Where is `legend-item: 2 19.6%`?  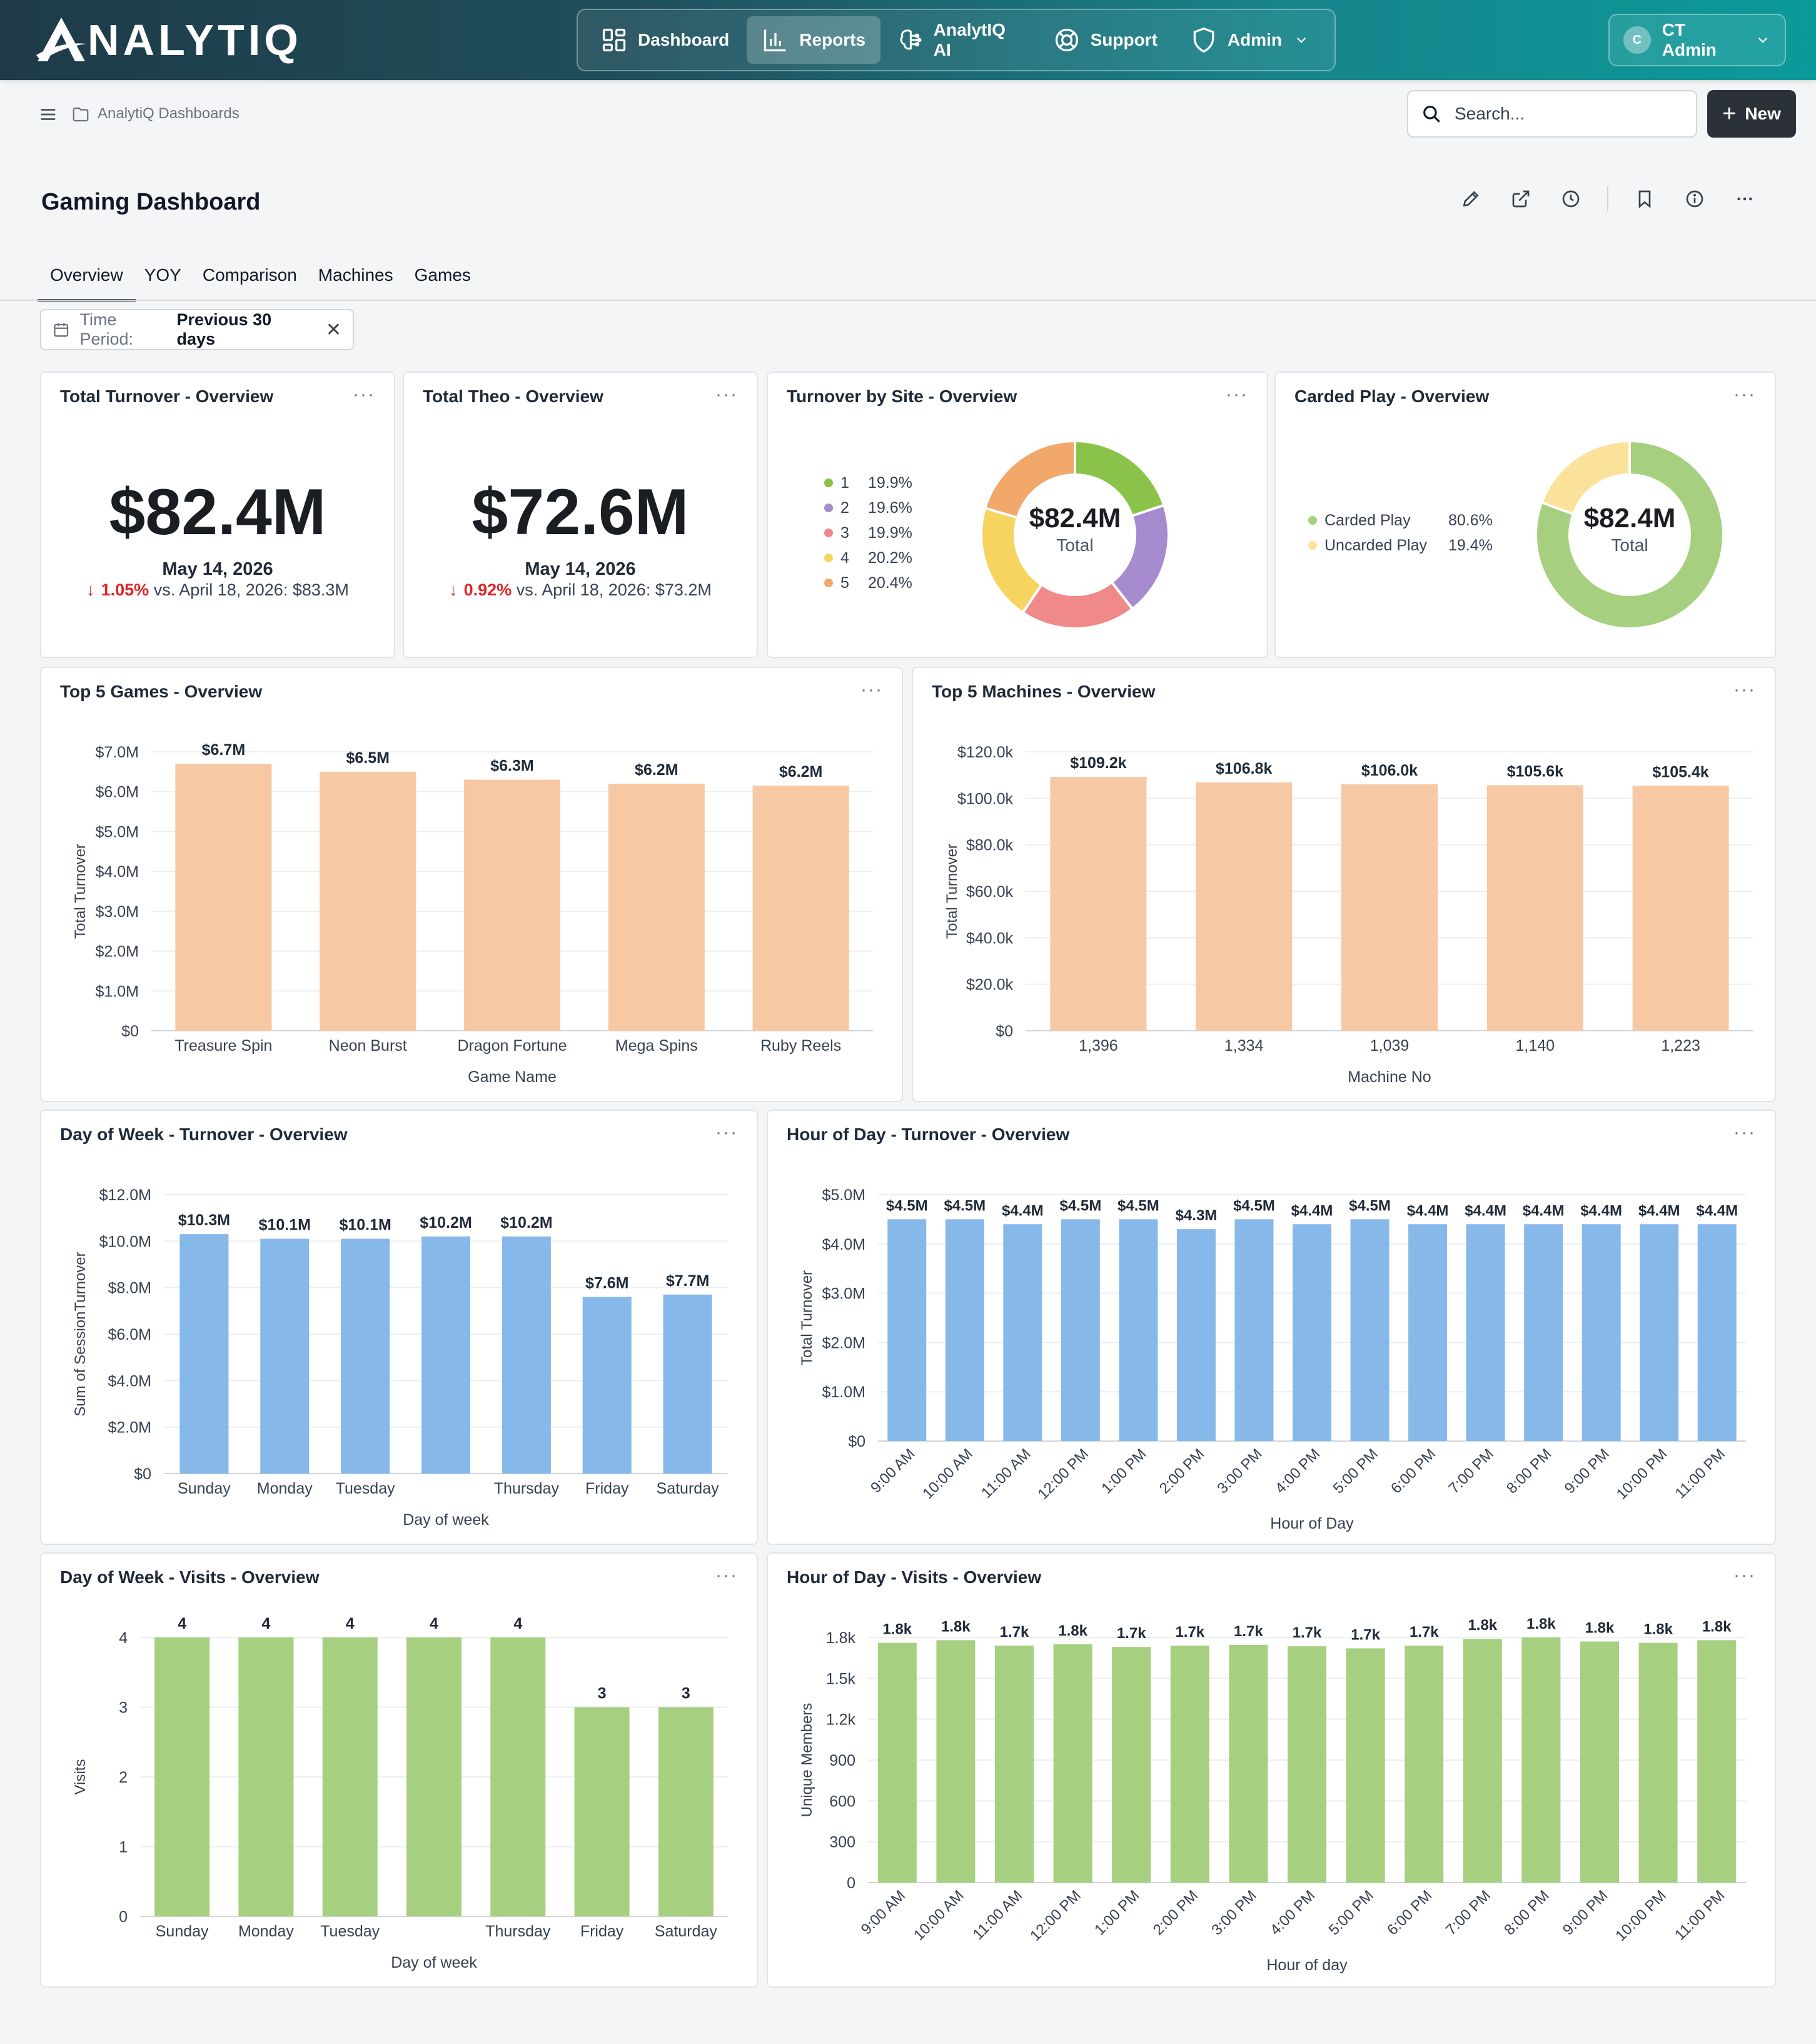 legend-item: 2 19.6% is located at coordinates (868, 507).